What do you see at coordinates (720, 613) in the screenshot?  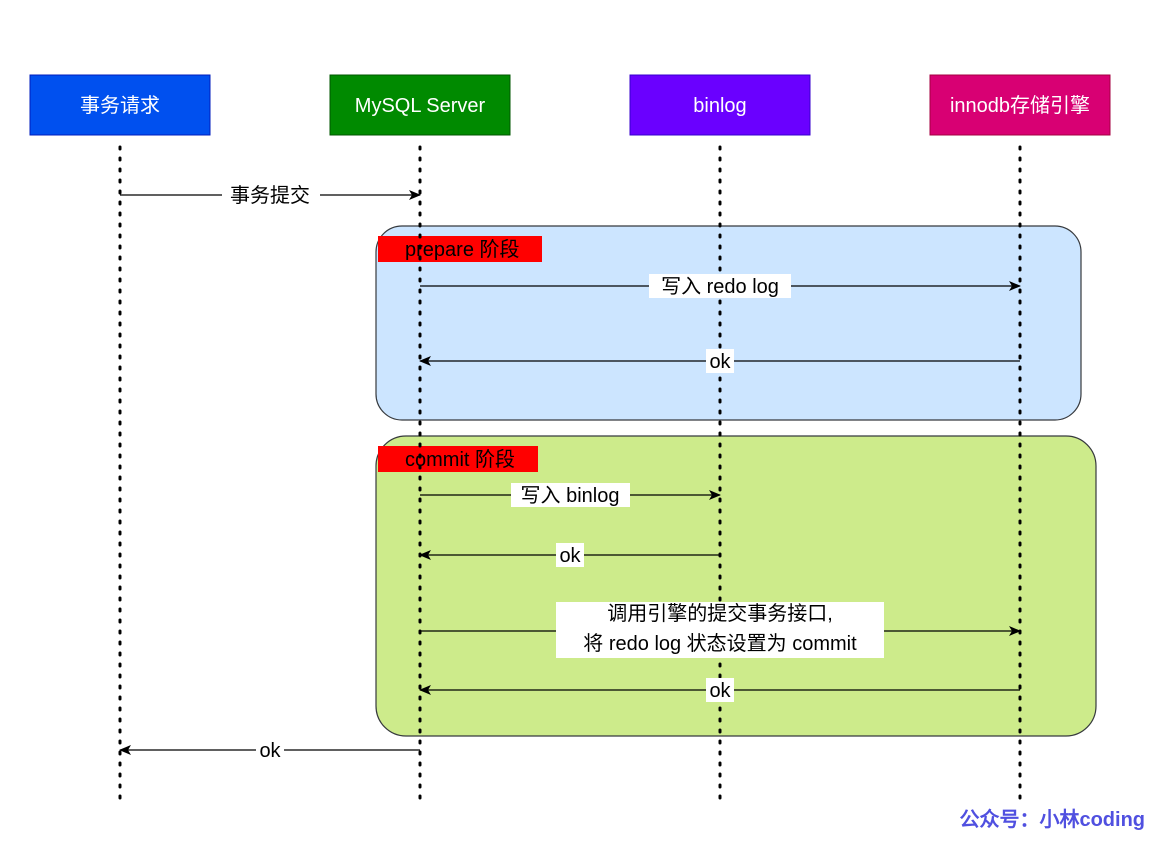 I see `message-label-6a: 调用引擎的提交事务接口,` at bounding box center [720, 613].